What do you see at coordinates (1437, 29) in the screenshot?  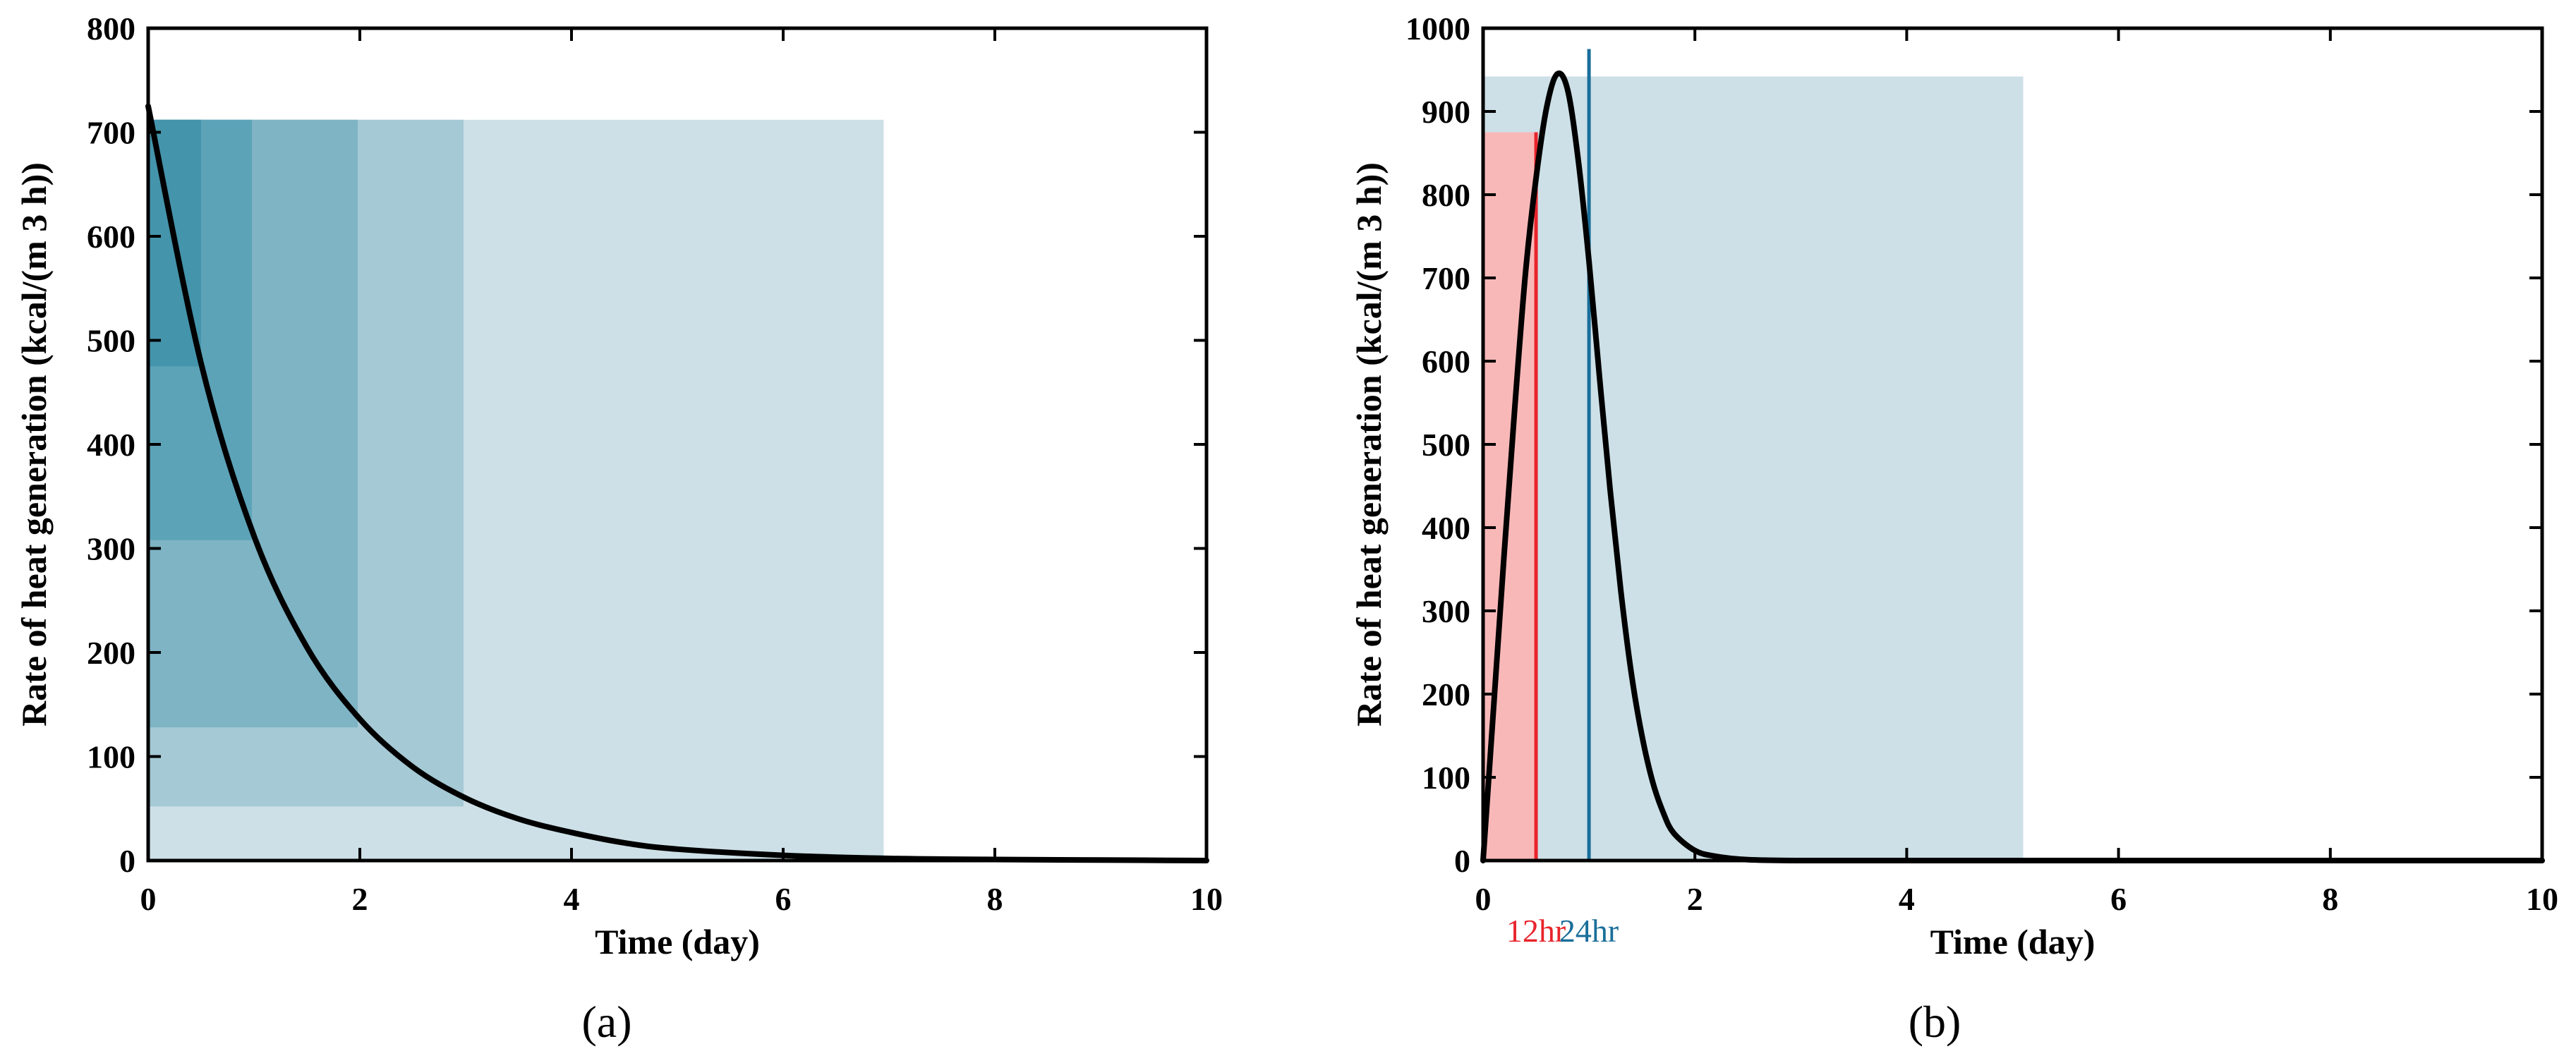 I see `y-tick-label: 1000` at bounding box center [1437, 29].